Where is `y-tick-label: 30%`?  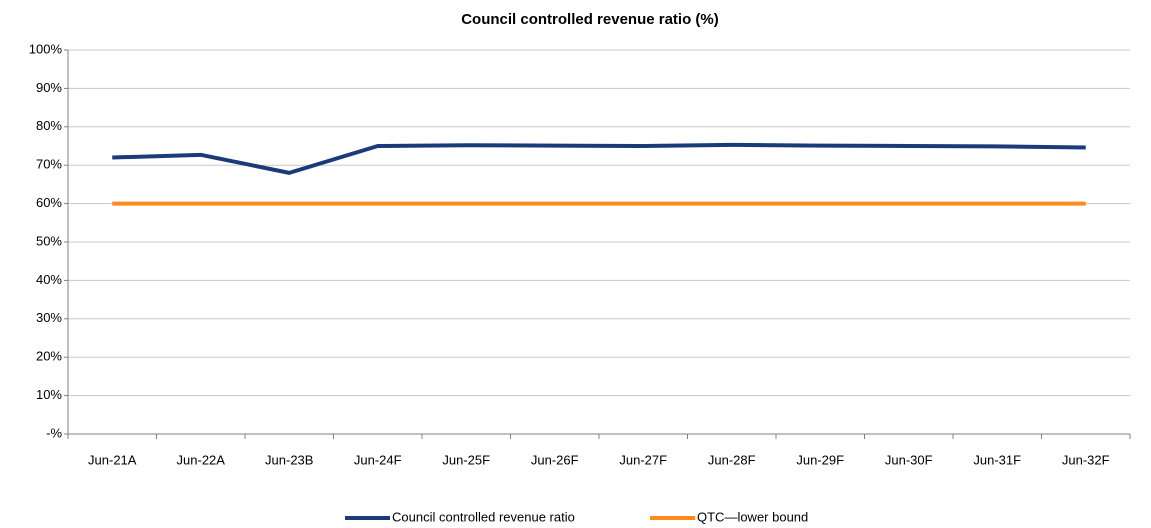
y-tick-label: 30% is located at coordinates (49, 317).